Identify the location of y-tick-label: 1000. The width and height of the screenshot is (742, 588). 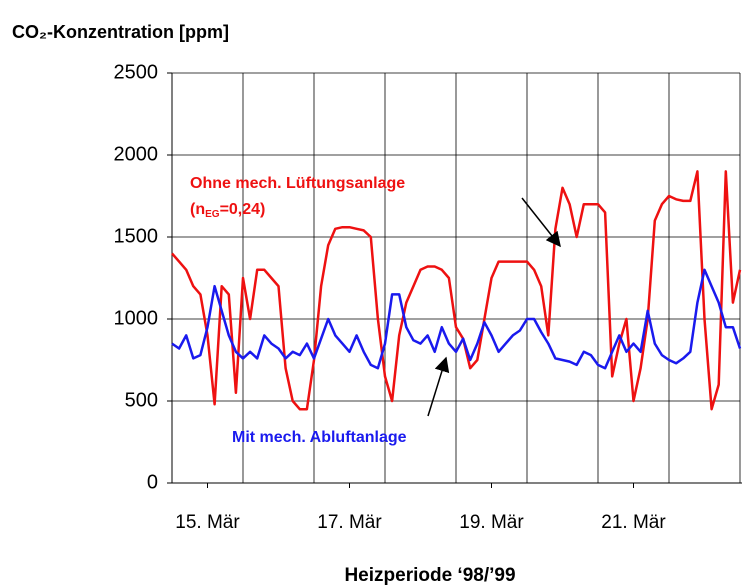
(136, 318).